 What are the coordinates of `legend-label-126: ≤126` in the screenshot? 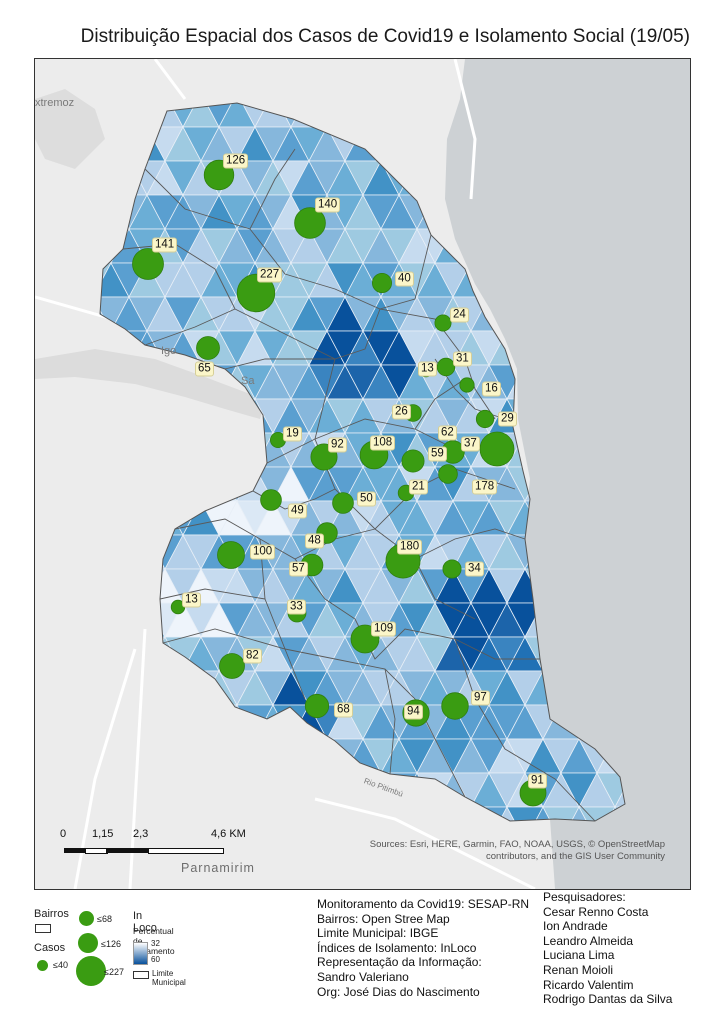 It's located at (111, 944).